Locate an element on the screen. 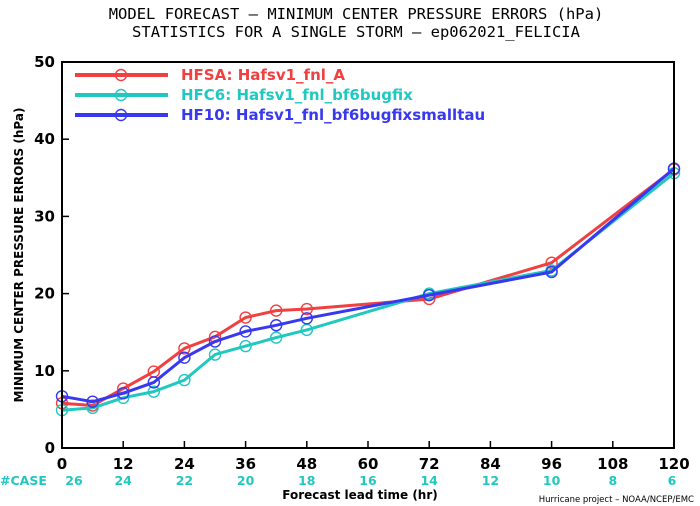 This screenshot has width=700, height=506. case-count: 20 is located at coordinates (246, 480).